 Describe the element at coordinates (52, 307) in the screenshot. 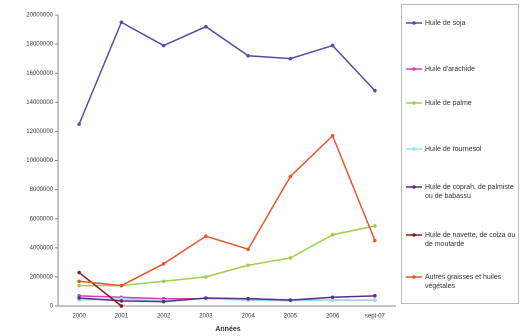

I see `y-tick-label: 0` at that location.